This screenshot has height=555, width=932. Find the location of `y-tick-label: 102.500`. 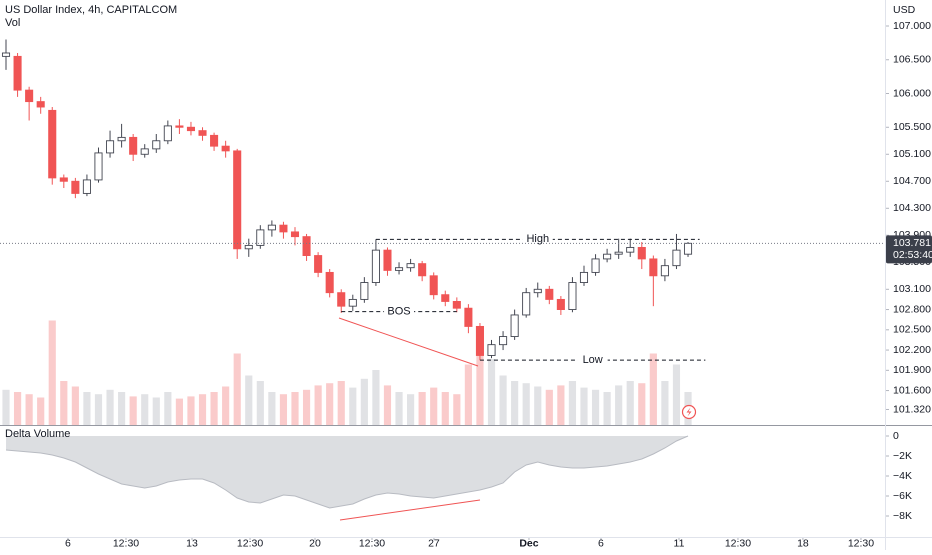

y-tick-label: 102.500 is located at coordinates (912, 330).